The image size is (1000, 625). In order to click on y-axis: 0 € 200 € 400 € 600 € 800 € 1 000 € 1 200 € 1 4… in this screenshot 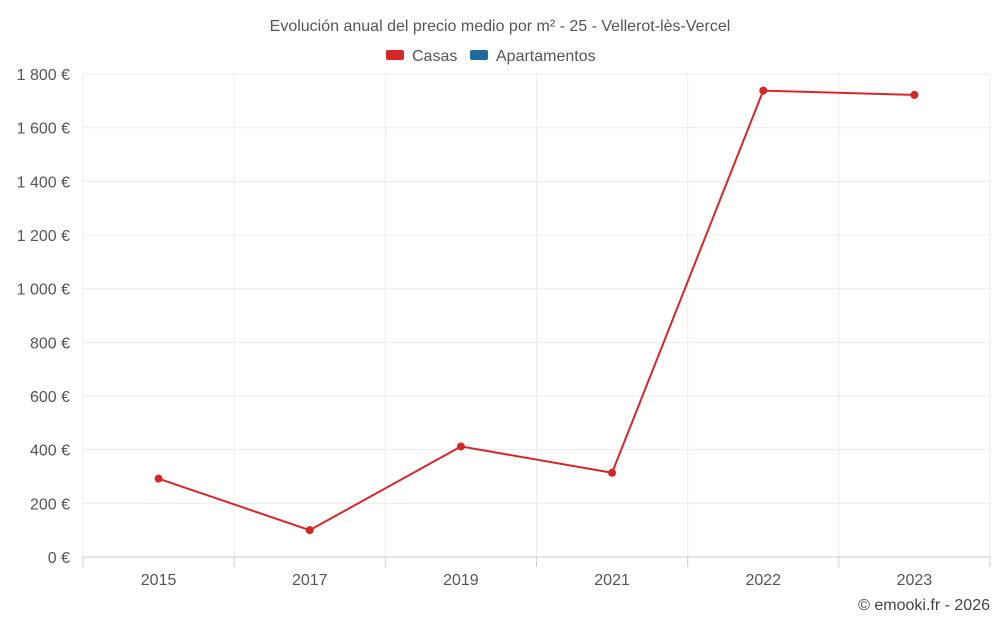, I will do `click(43, 317)`.